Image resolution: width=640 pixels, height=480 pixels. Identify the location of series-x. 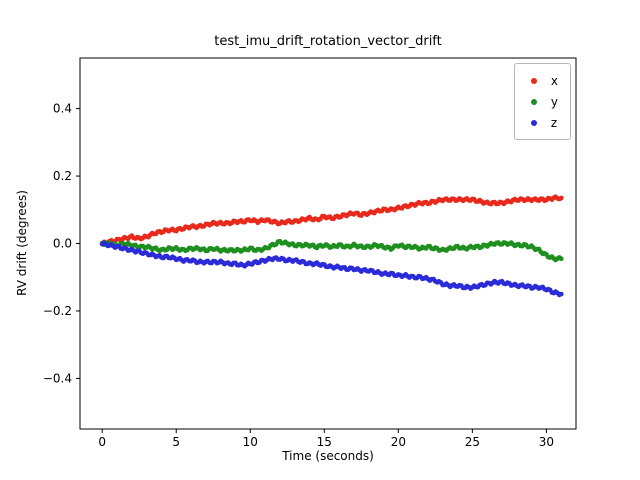
(331, 220).